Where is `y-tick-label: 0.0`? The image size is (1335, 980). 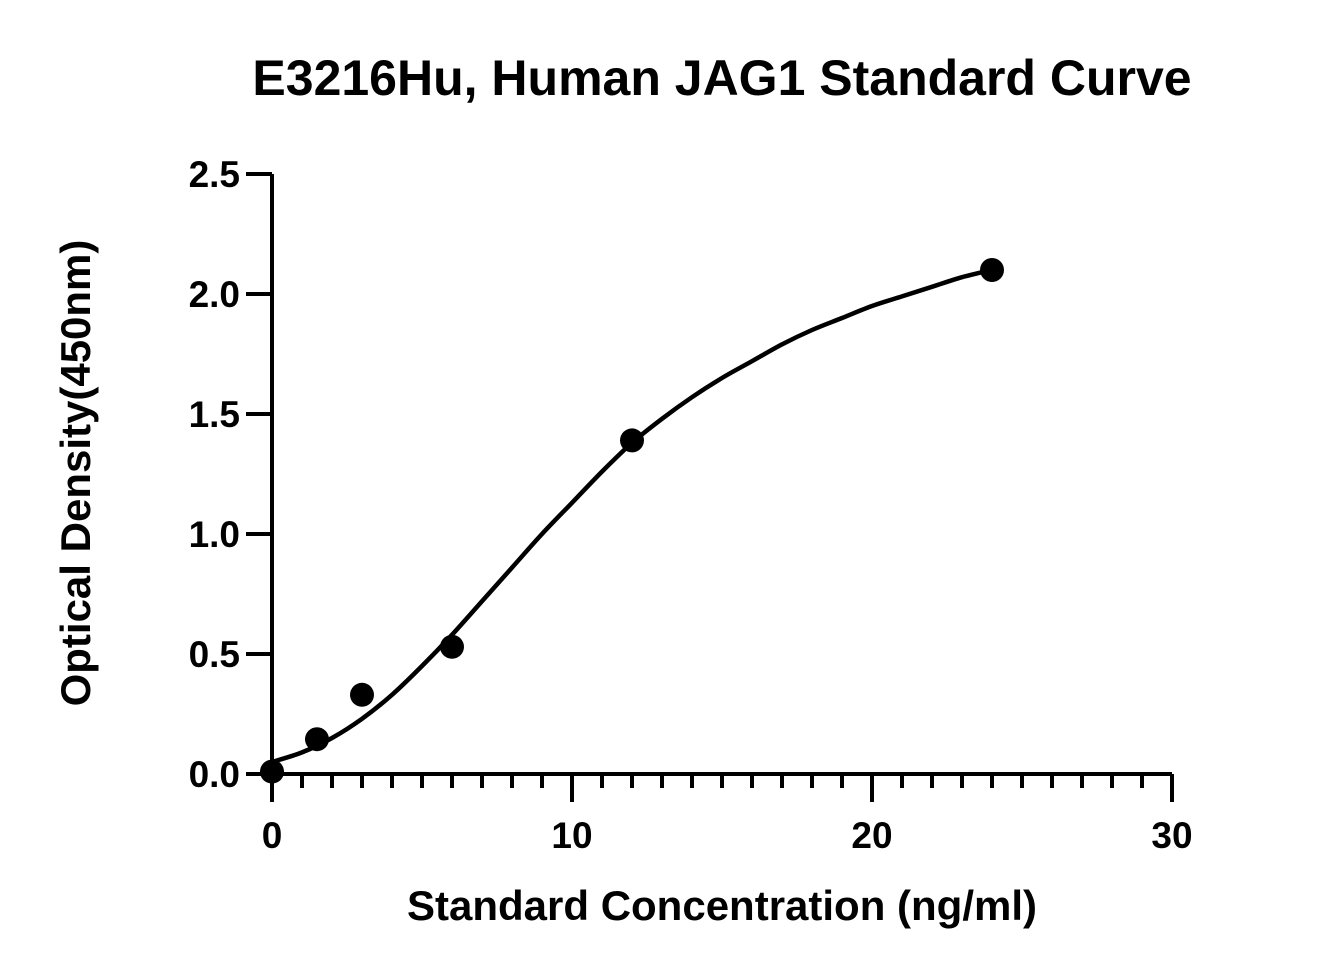
y-tick-label: 0.0 is located at coordinates (214, 774).